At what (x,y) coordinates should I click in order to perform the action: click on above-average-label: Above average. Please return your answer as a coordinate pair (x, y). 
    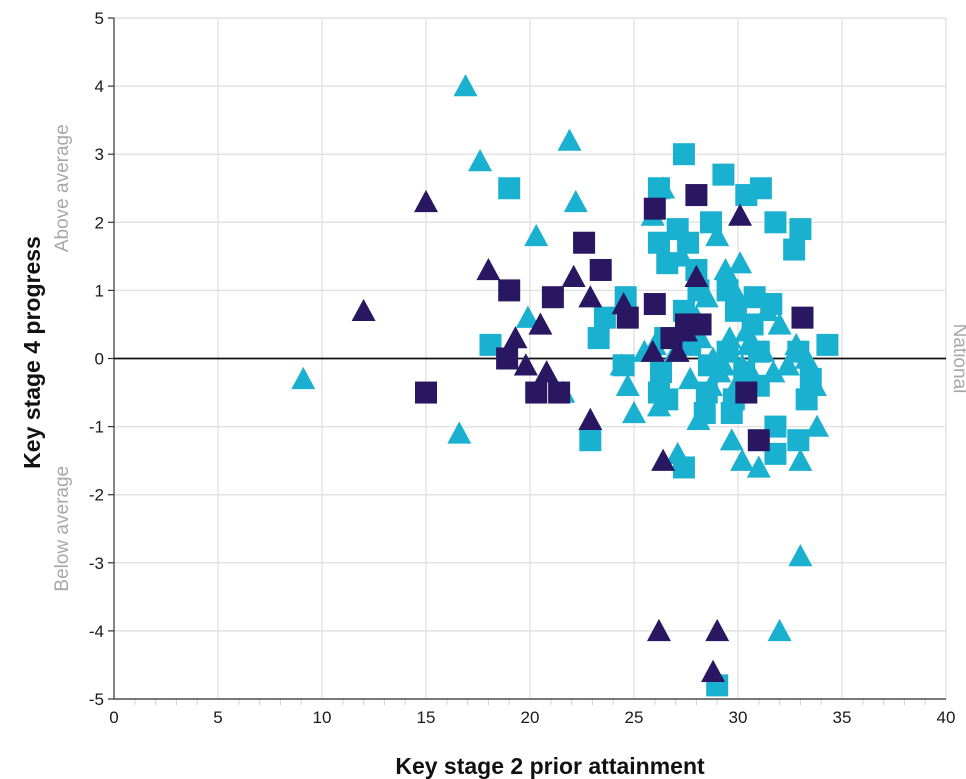
    Looking at the image, I should click on (62, 188).